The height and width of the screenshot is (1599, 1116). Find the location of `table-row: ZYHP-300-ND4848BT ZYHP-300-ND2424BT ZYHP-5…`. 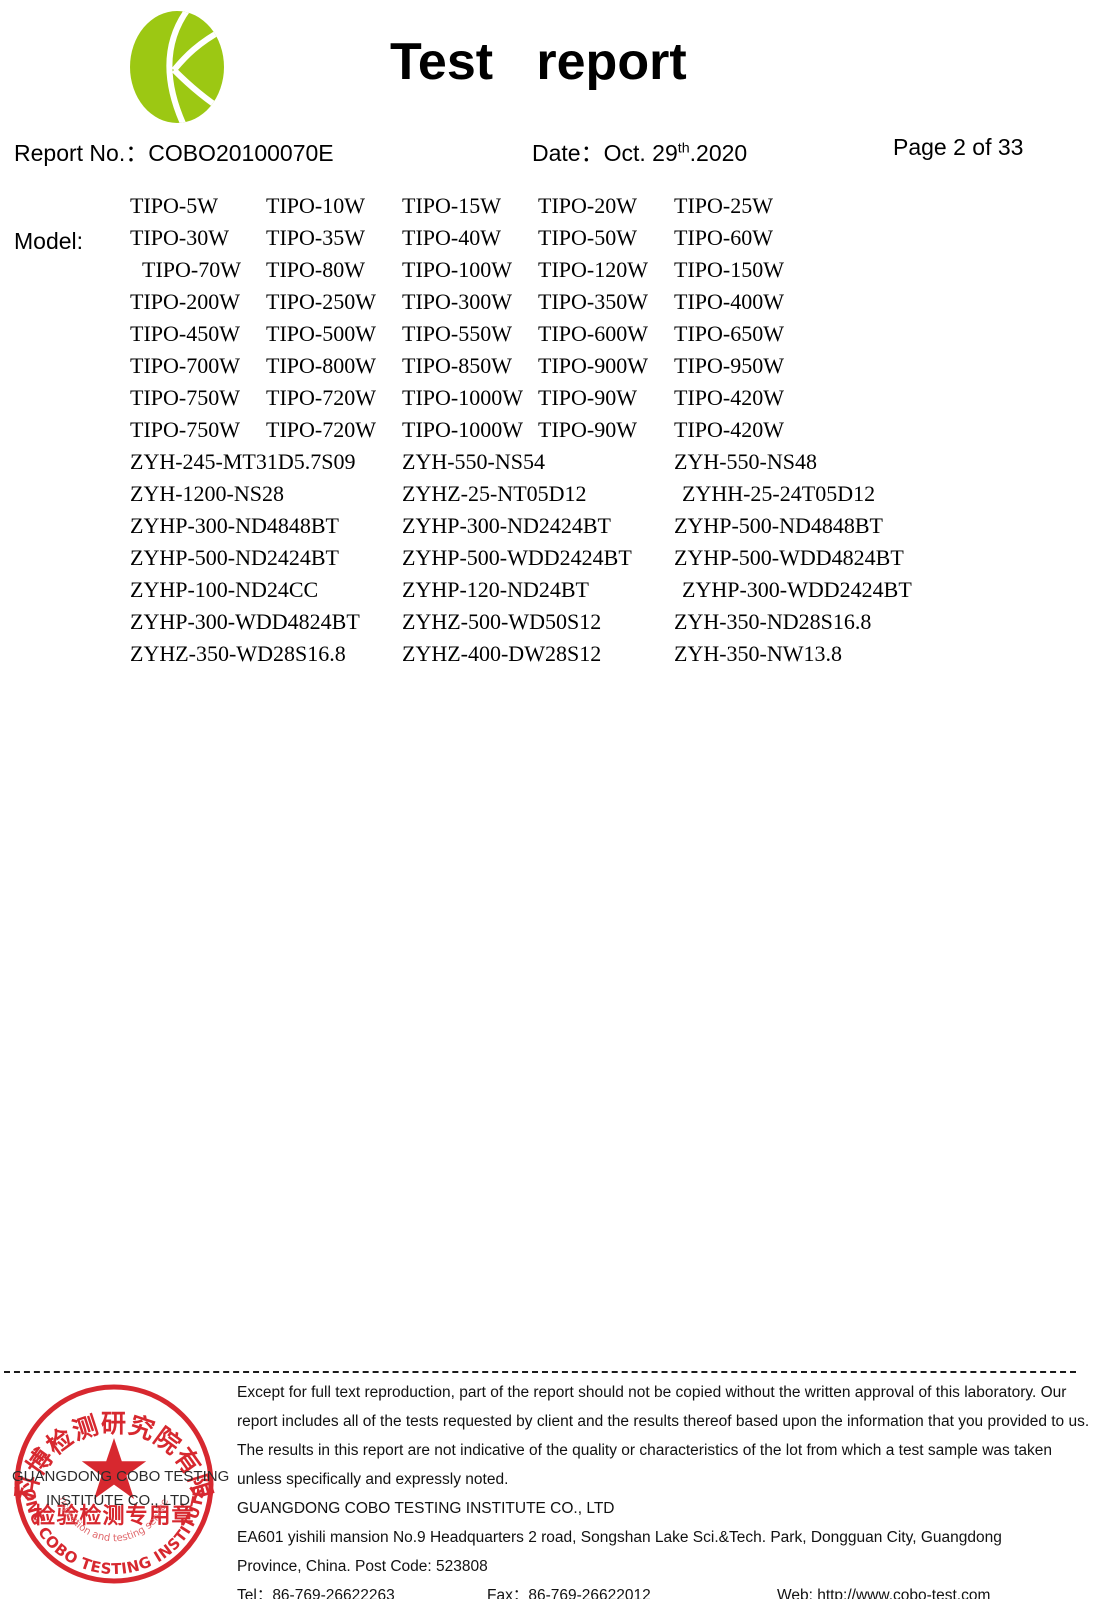

table-row: ZYHP-300-ND4848BT ZYHP-300-ND2424BT ZYHP-5… is located at coordinates (550, 526).